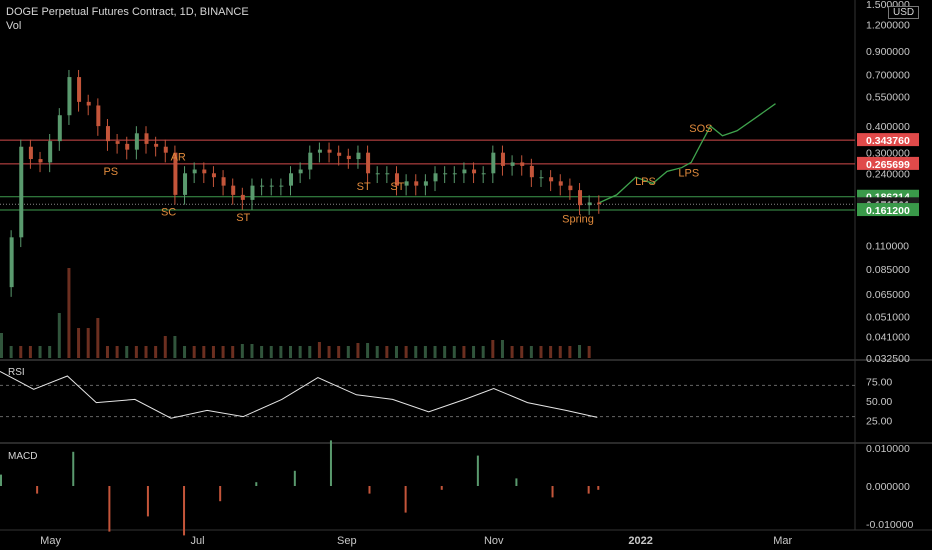 This screenshot has height=550, width=932. What do you see at coordinates (904, 12) in the screenshot?
I see `currency-button: USD` at bounding box center [904, 12].